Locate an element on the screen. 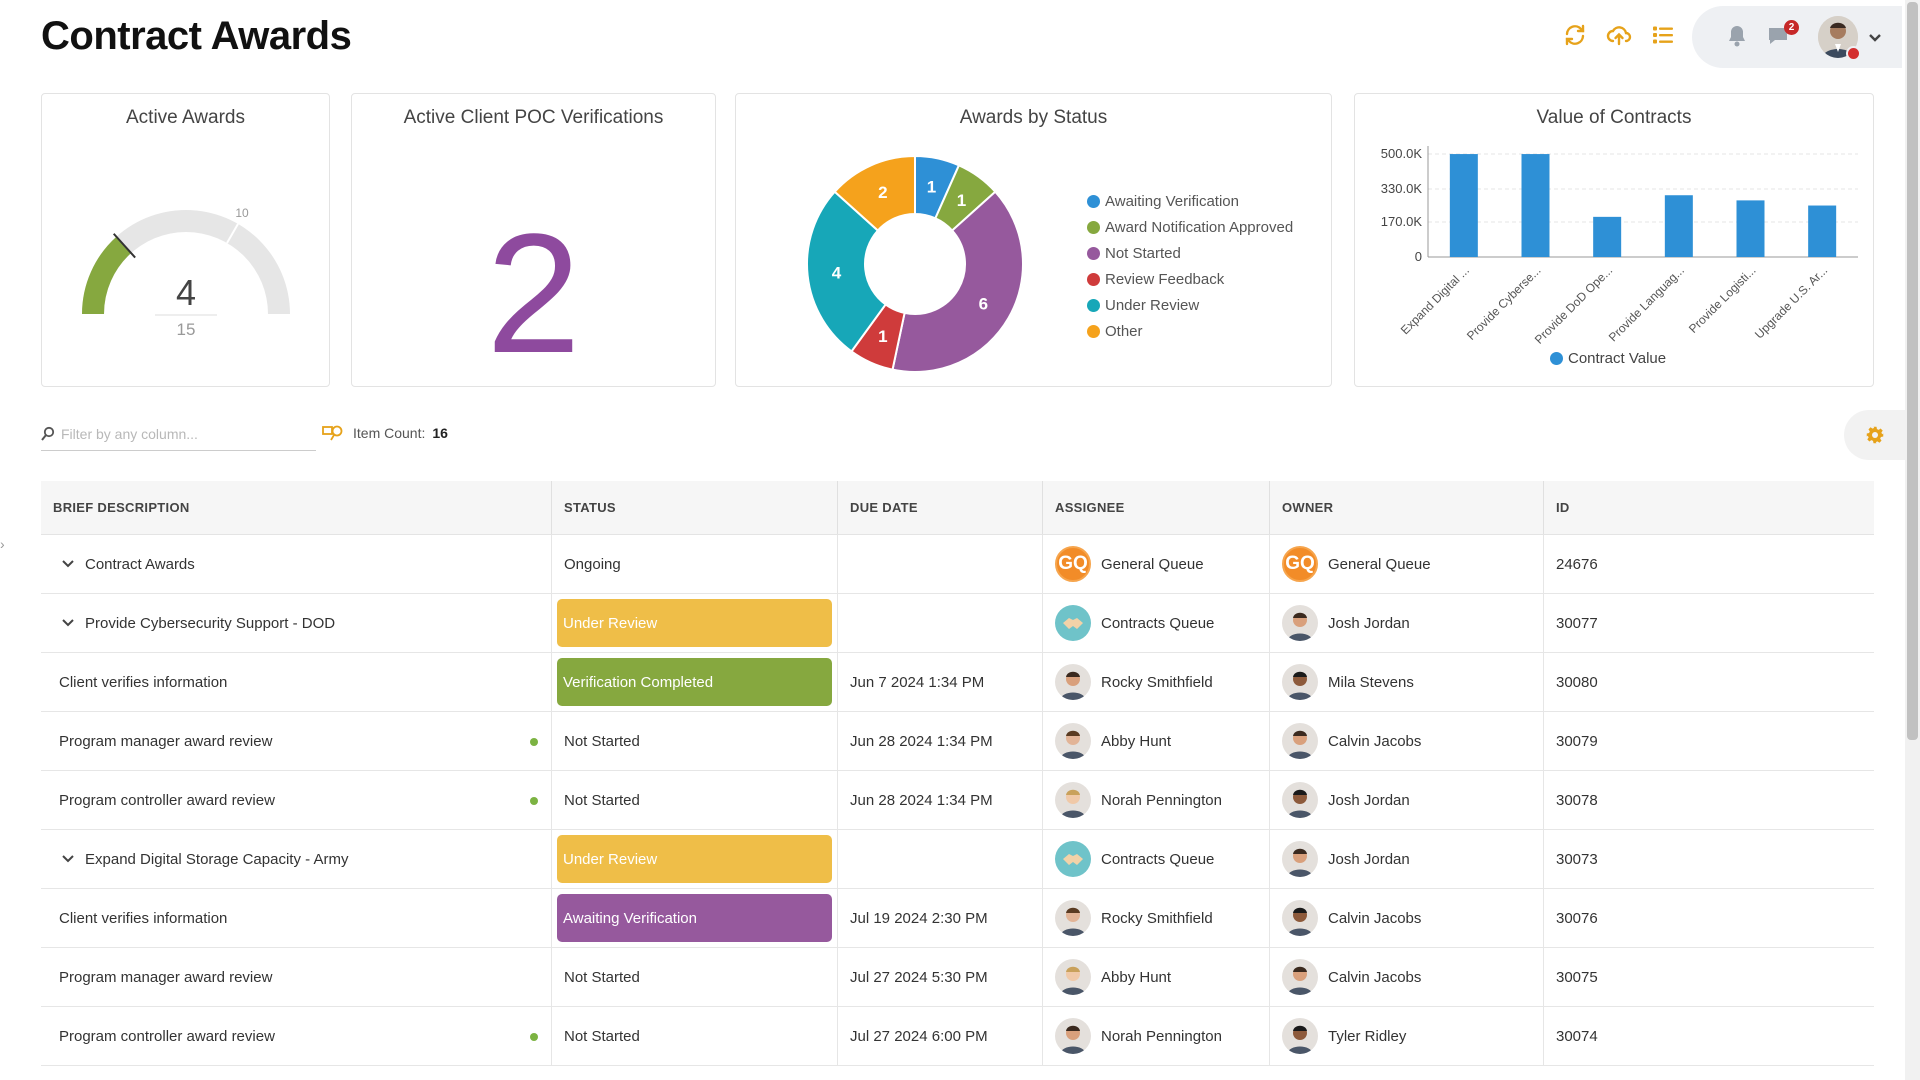  status-cell: Ongoing is located at coordinates (695, 564).